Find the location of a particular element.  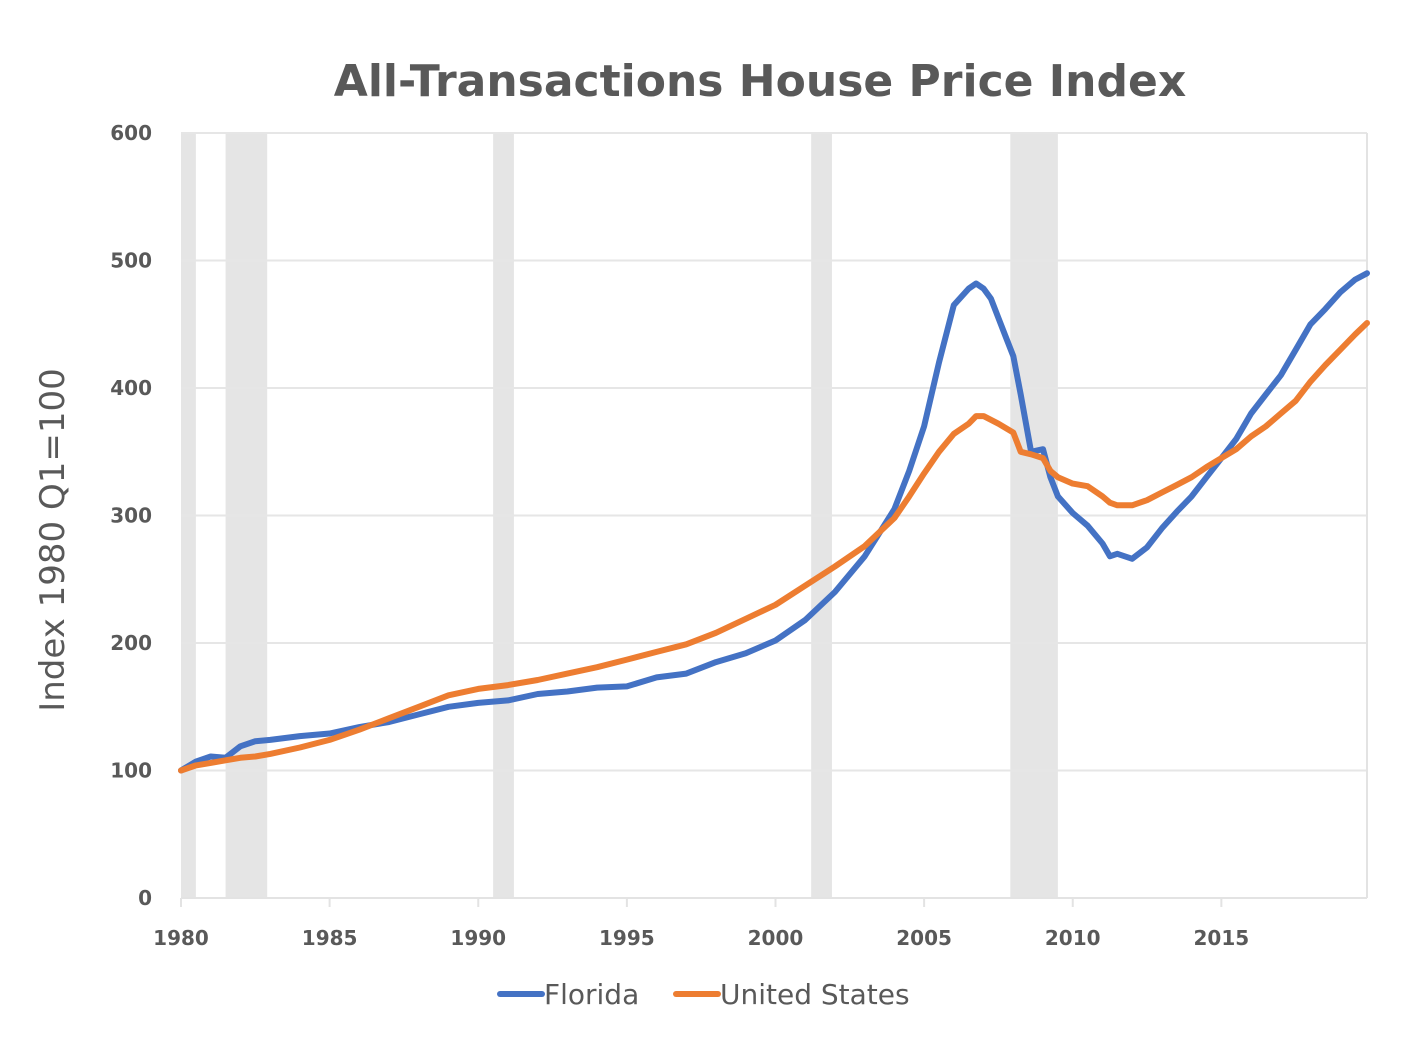

y-tick-label-300: 300 is located at coordinates (131, 516).